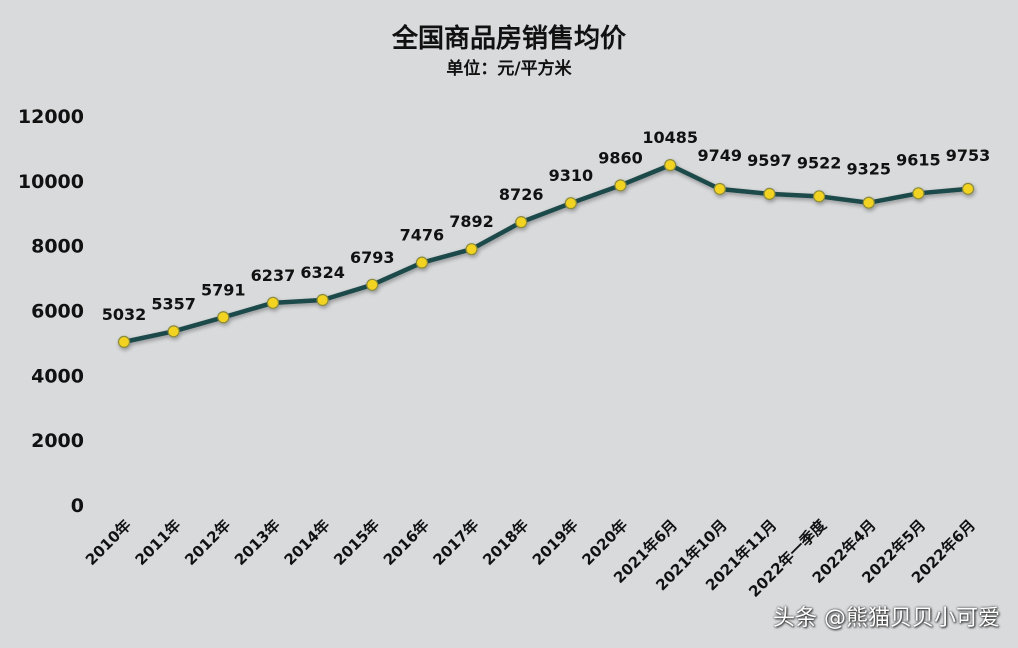  Describe the element at coordinates (57, 441) in the screenshot. I see `y-tick-label: 2000` at that location.